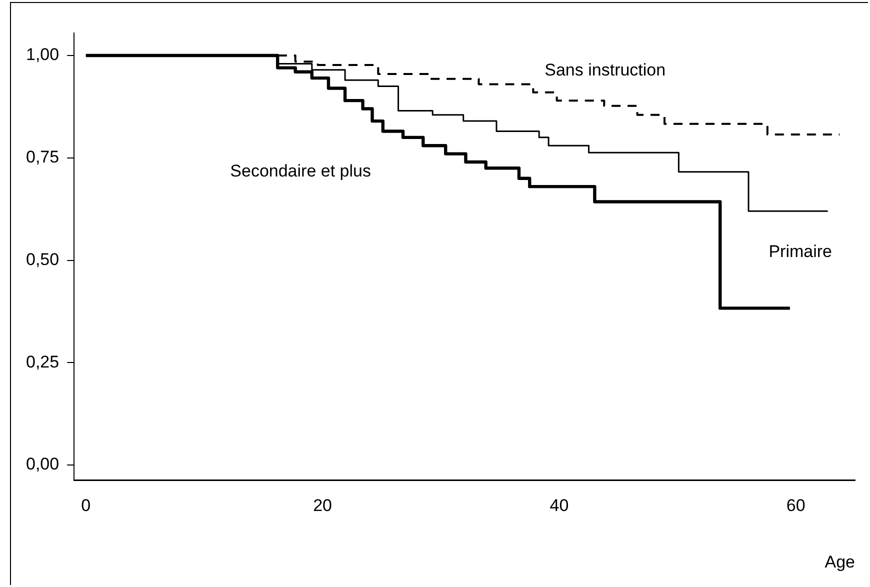  What do you see at coordinates (800, 251) in the screenshot?
I see `series-label: Primaire` at bounding box center [800, 251].